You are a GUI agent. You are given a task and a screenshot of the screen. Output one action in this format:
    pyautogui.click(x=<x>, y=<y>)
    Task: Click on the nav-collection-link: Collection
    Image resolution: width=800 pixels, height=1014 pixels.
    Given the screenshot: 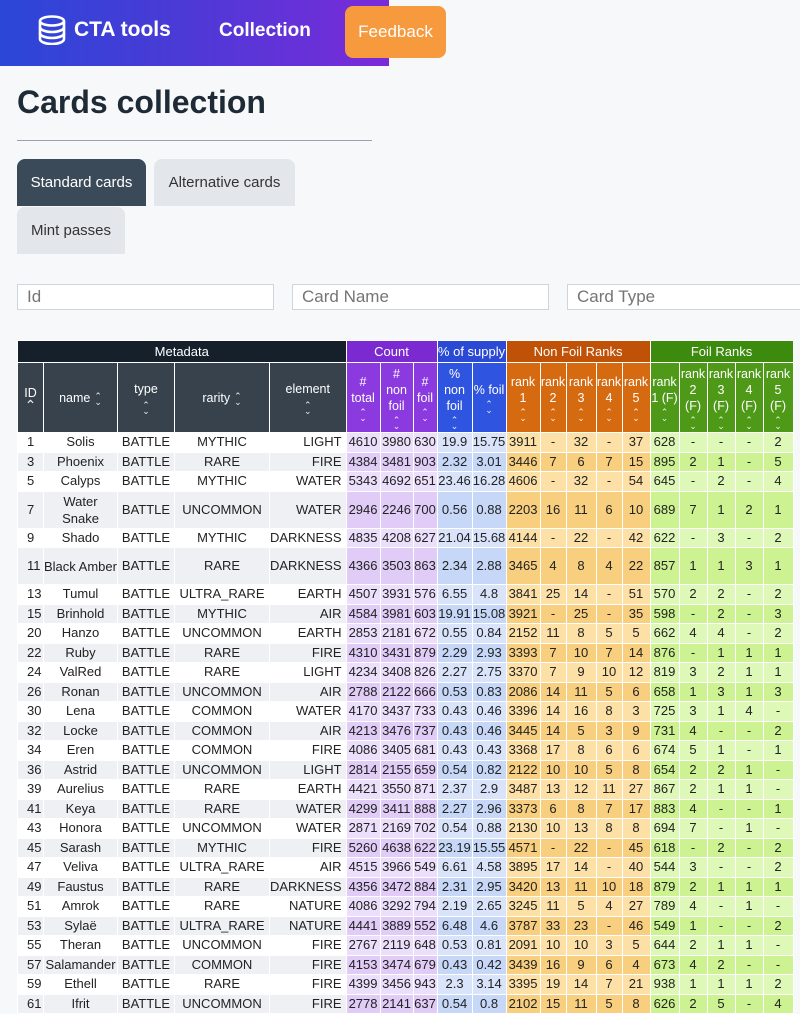 What is the action you would take?
    pyautogui.click(x=265, y=30)
    